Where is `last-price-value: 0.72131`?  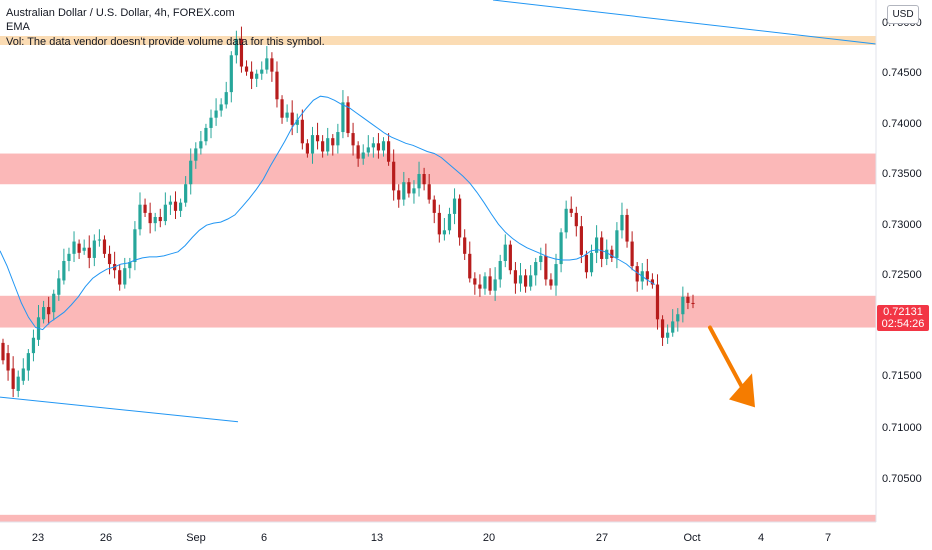 last-price-value: 0.72131 is located at coordinates (903, 312).